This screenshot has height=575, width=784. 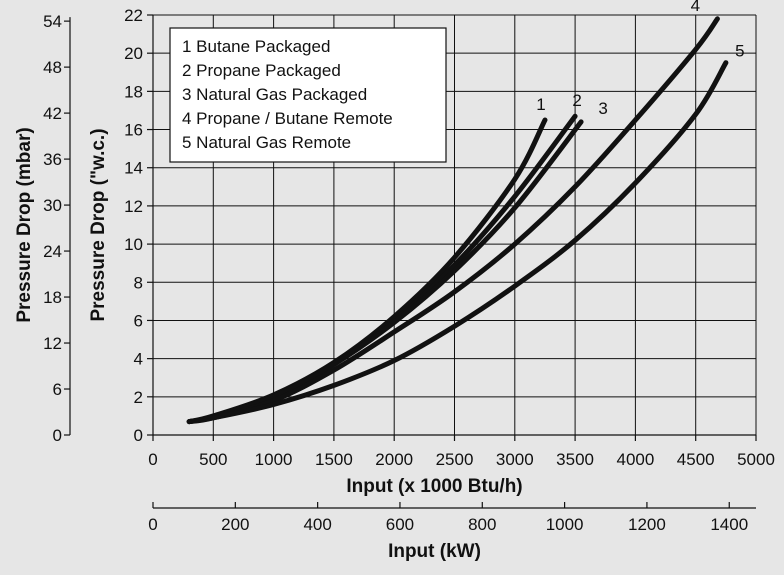 I want to click on secondary-y-tick-label: 36, so click(x=52, y=159).